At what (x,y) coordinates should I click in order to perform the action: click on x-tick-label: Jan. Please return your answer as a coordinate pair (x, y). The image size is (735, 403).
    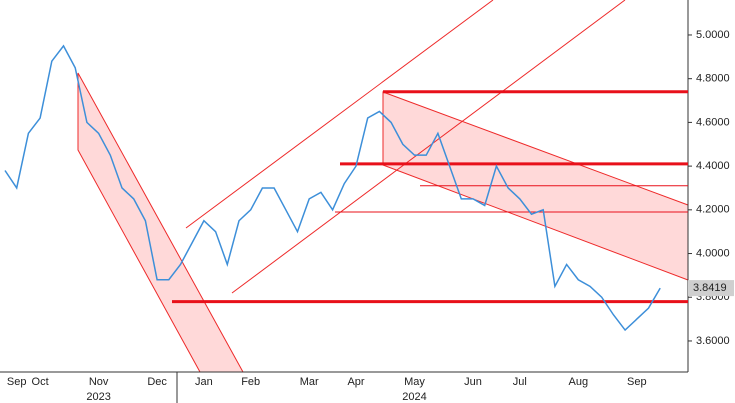
    Looking at the image, I should click on (204, 382).